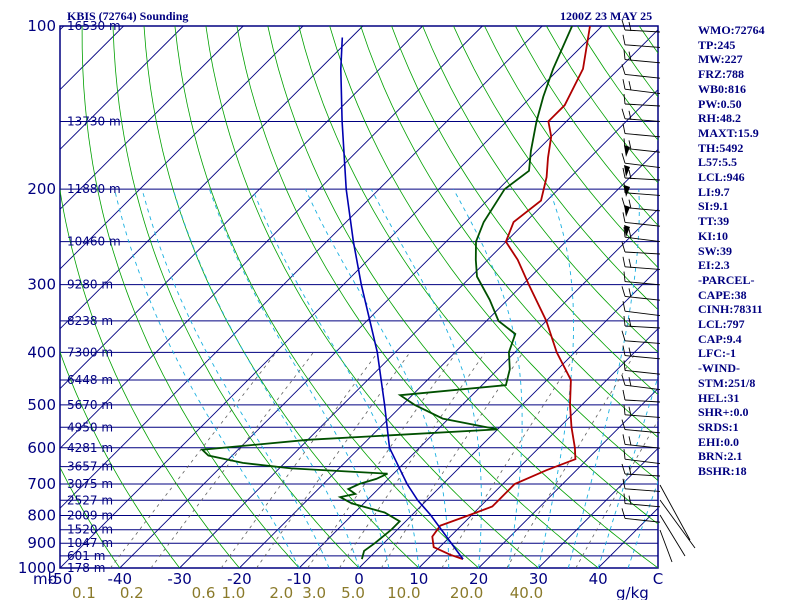 This screenshot has height=600, width=800. Describe the element at coordinates (526, 592) in the screenshot. I see `mixing-ratio-tick-label: 40.0` at that location.